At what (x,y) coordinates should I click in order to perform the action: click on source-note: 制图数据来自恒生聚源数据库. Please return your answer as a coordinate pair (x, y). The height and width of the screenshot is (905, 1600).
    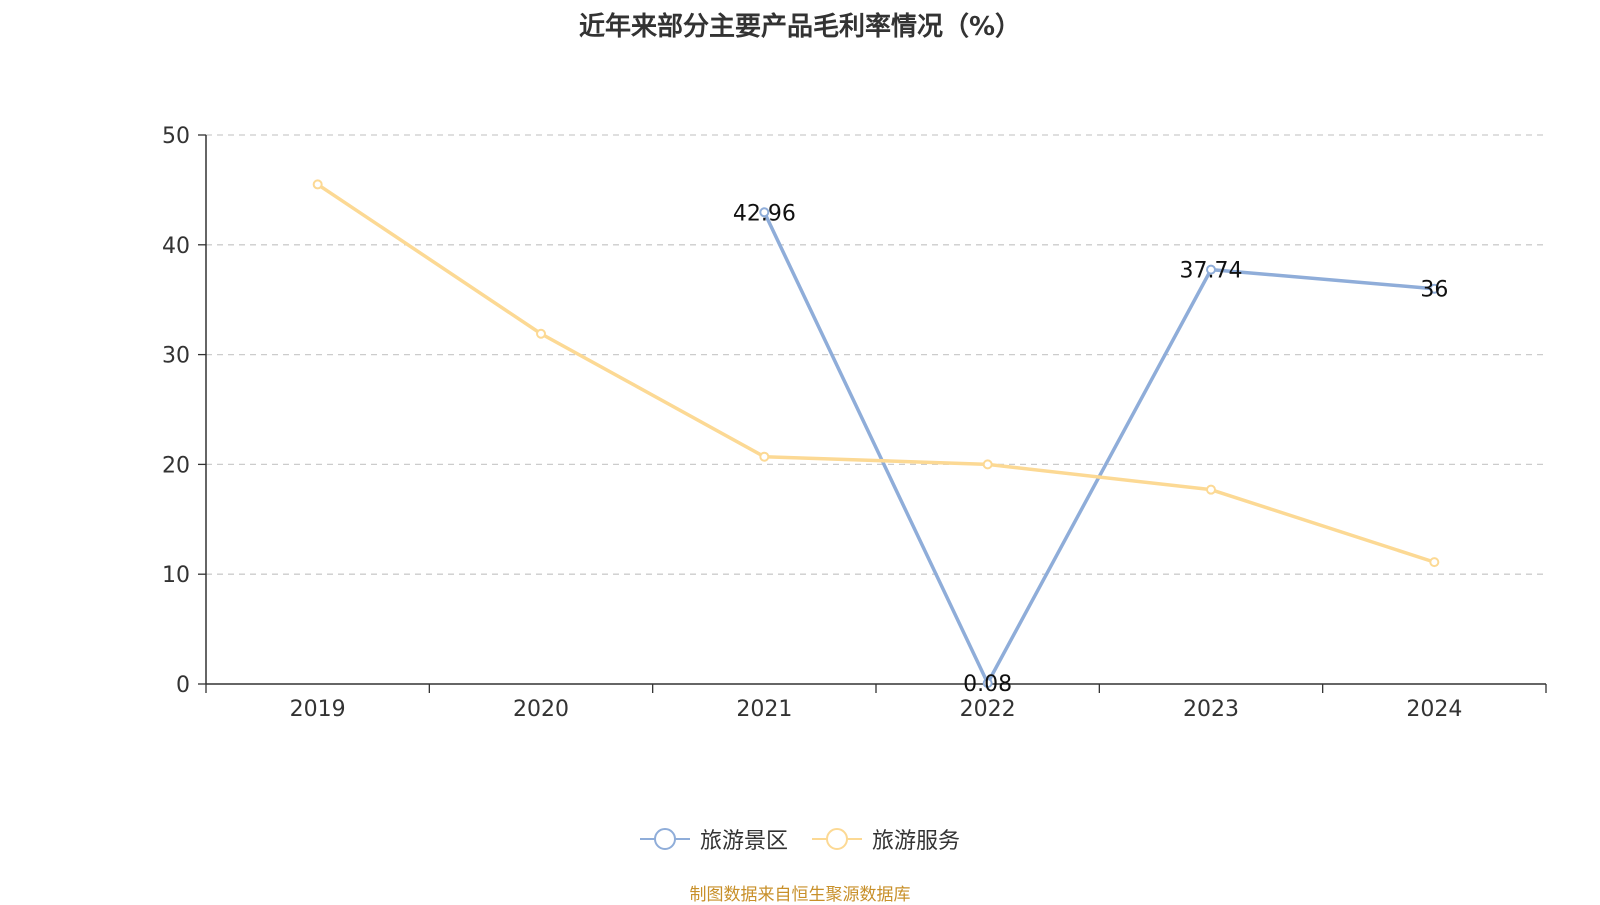
    Looking at the image, I should click on (800, 895).